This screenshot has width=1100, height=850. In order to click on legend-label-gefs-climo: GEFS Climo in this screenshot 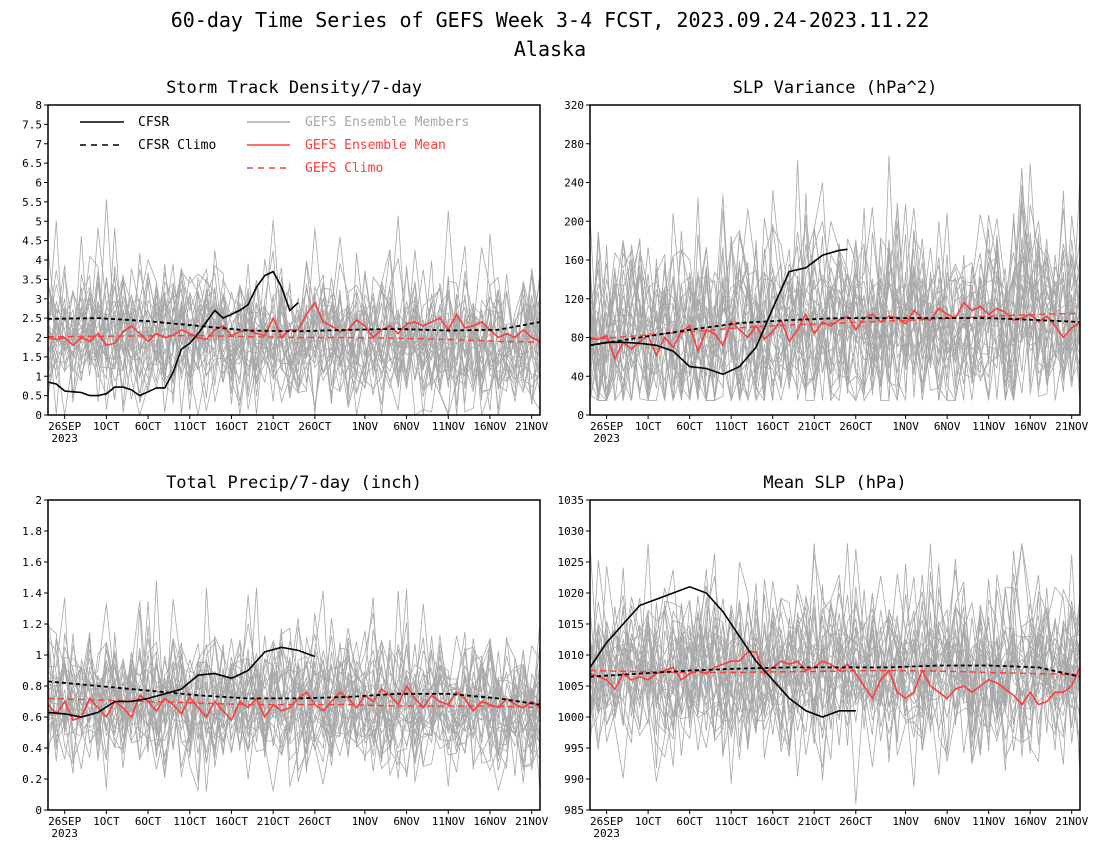, I will do `click(344, 168)`.